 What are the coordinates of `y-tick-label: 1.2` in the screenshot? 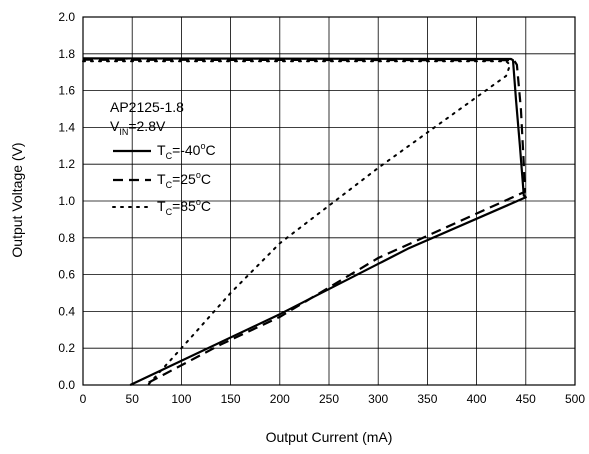 It's located at (66, 164).